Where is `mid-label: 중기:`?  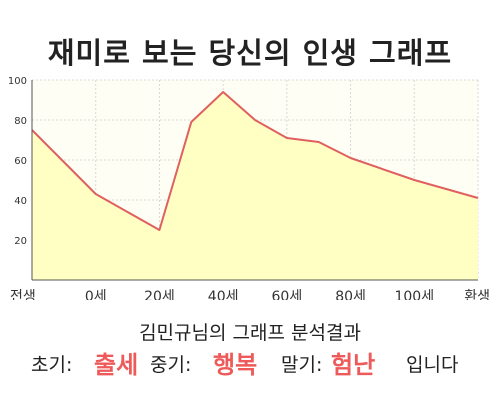 mid-label: 중기: is located at coordinates (171, 365).